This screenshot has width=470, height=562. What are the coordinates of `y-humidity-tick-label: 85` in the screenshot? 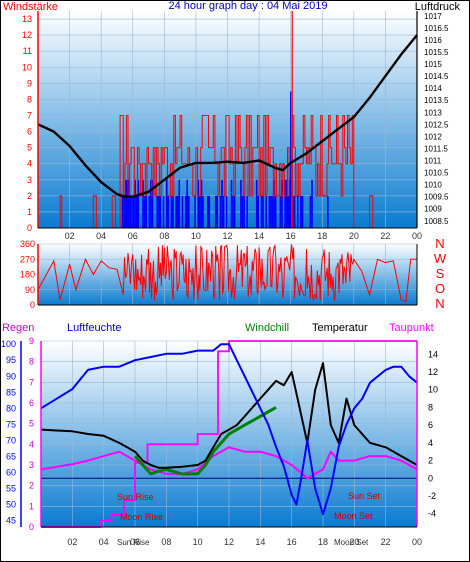 It's located at (11, 392).